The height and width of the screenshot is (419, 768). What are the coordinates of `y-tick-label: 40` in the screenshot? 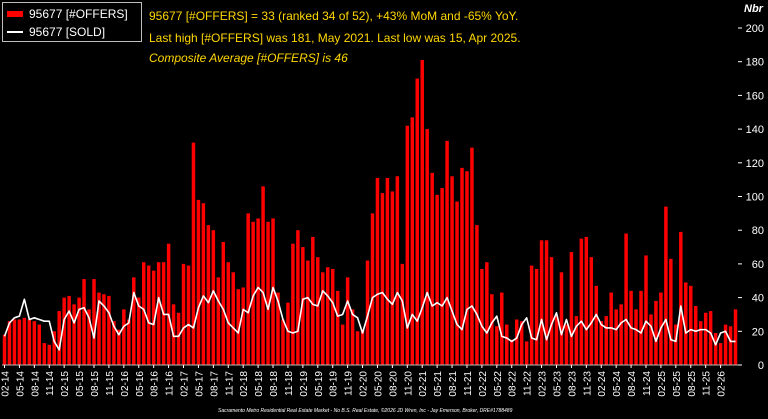 It's located at (758, 299).